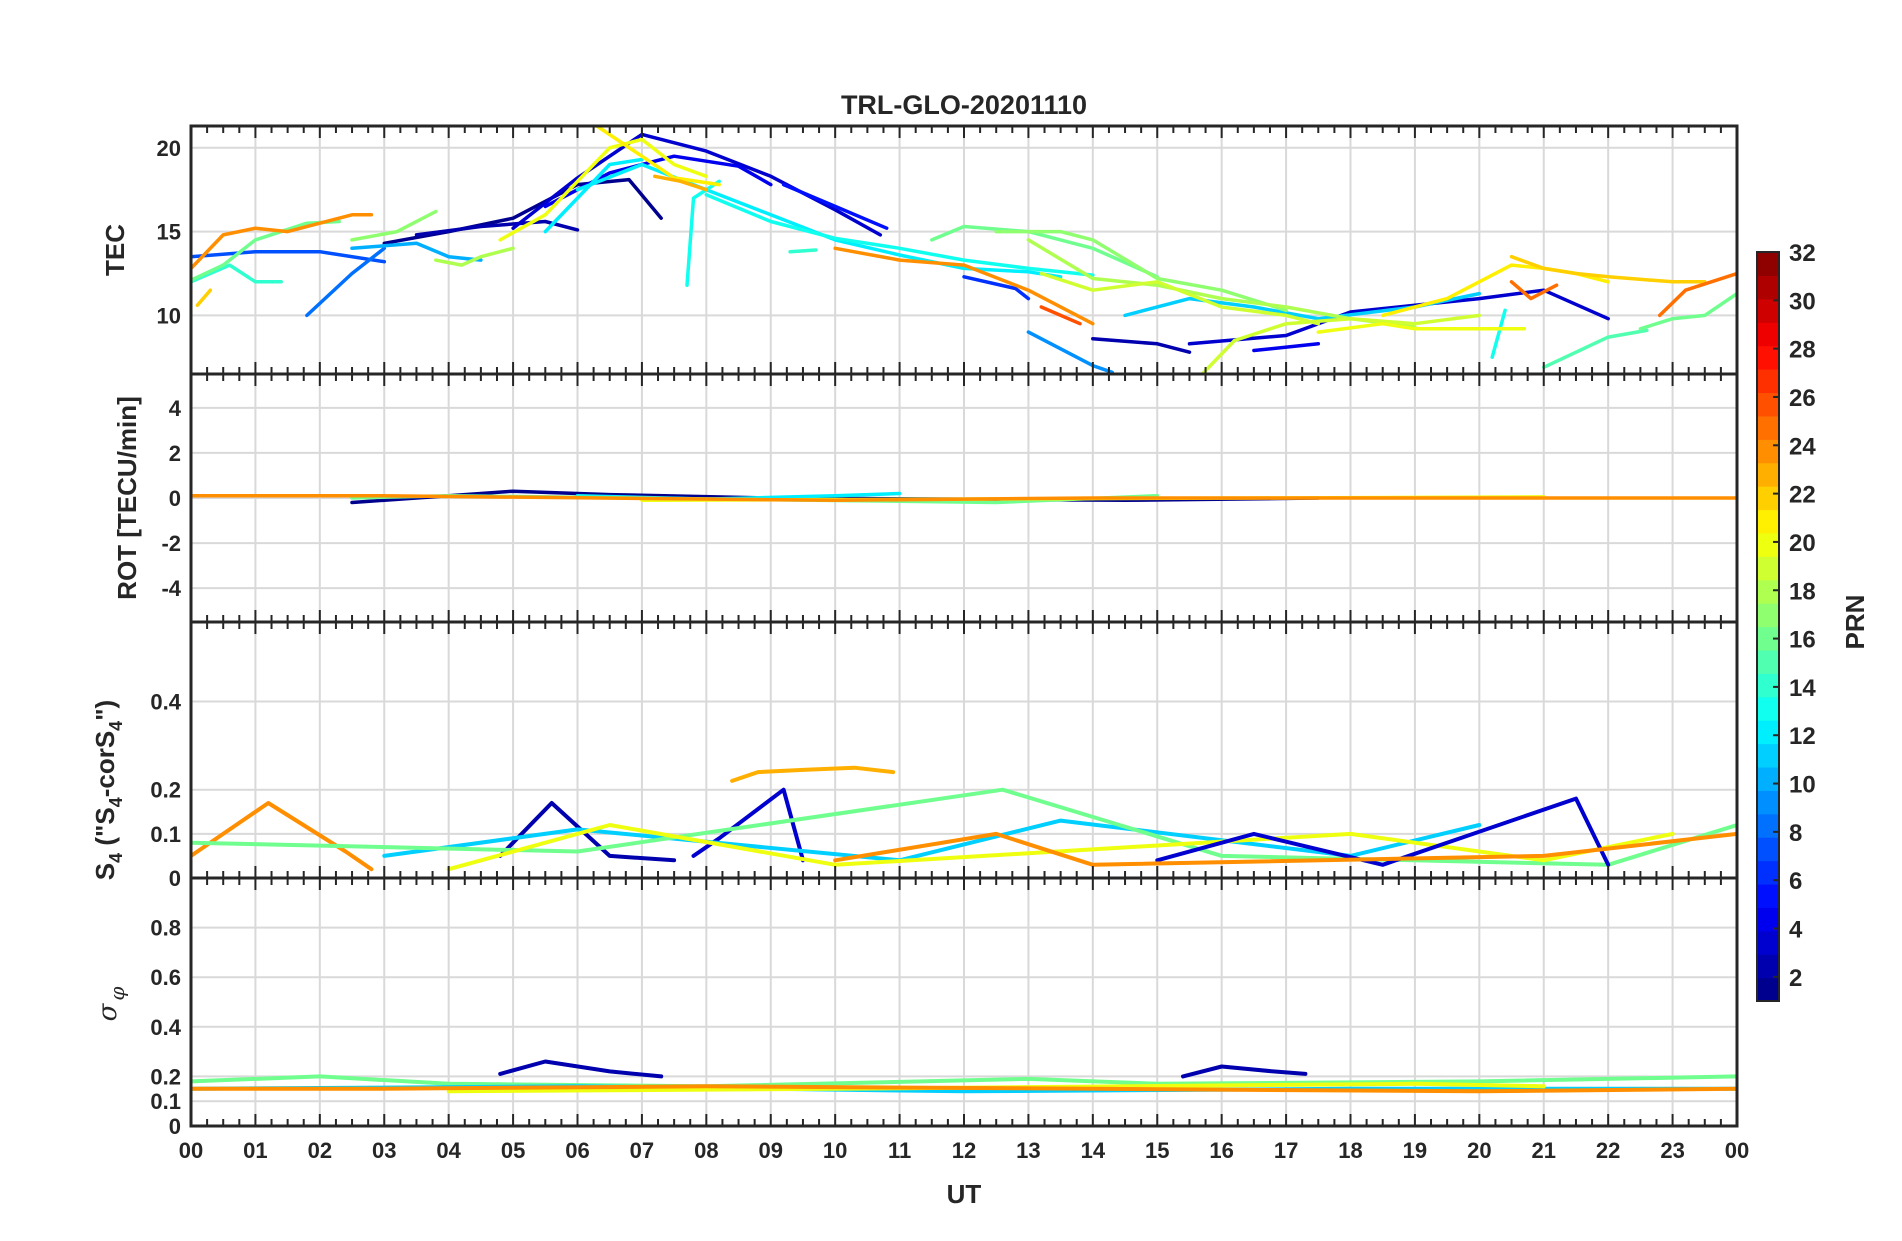 This screenshot has height=1241, width=1902. I want to click on x-tick-label: 05, so click(513, 1150).